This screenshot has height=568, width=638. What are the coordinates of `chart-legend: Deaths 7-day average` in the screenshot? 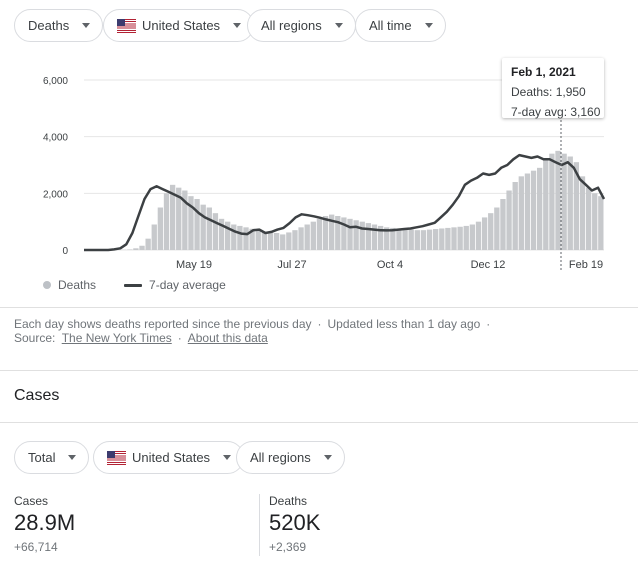 It's located at (134, 285).